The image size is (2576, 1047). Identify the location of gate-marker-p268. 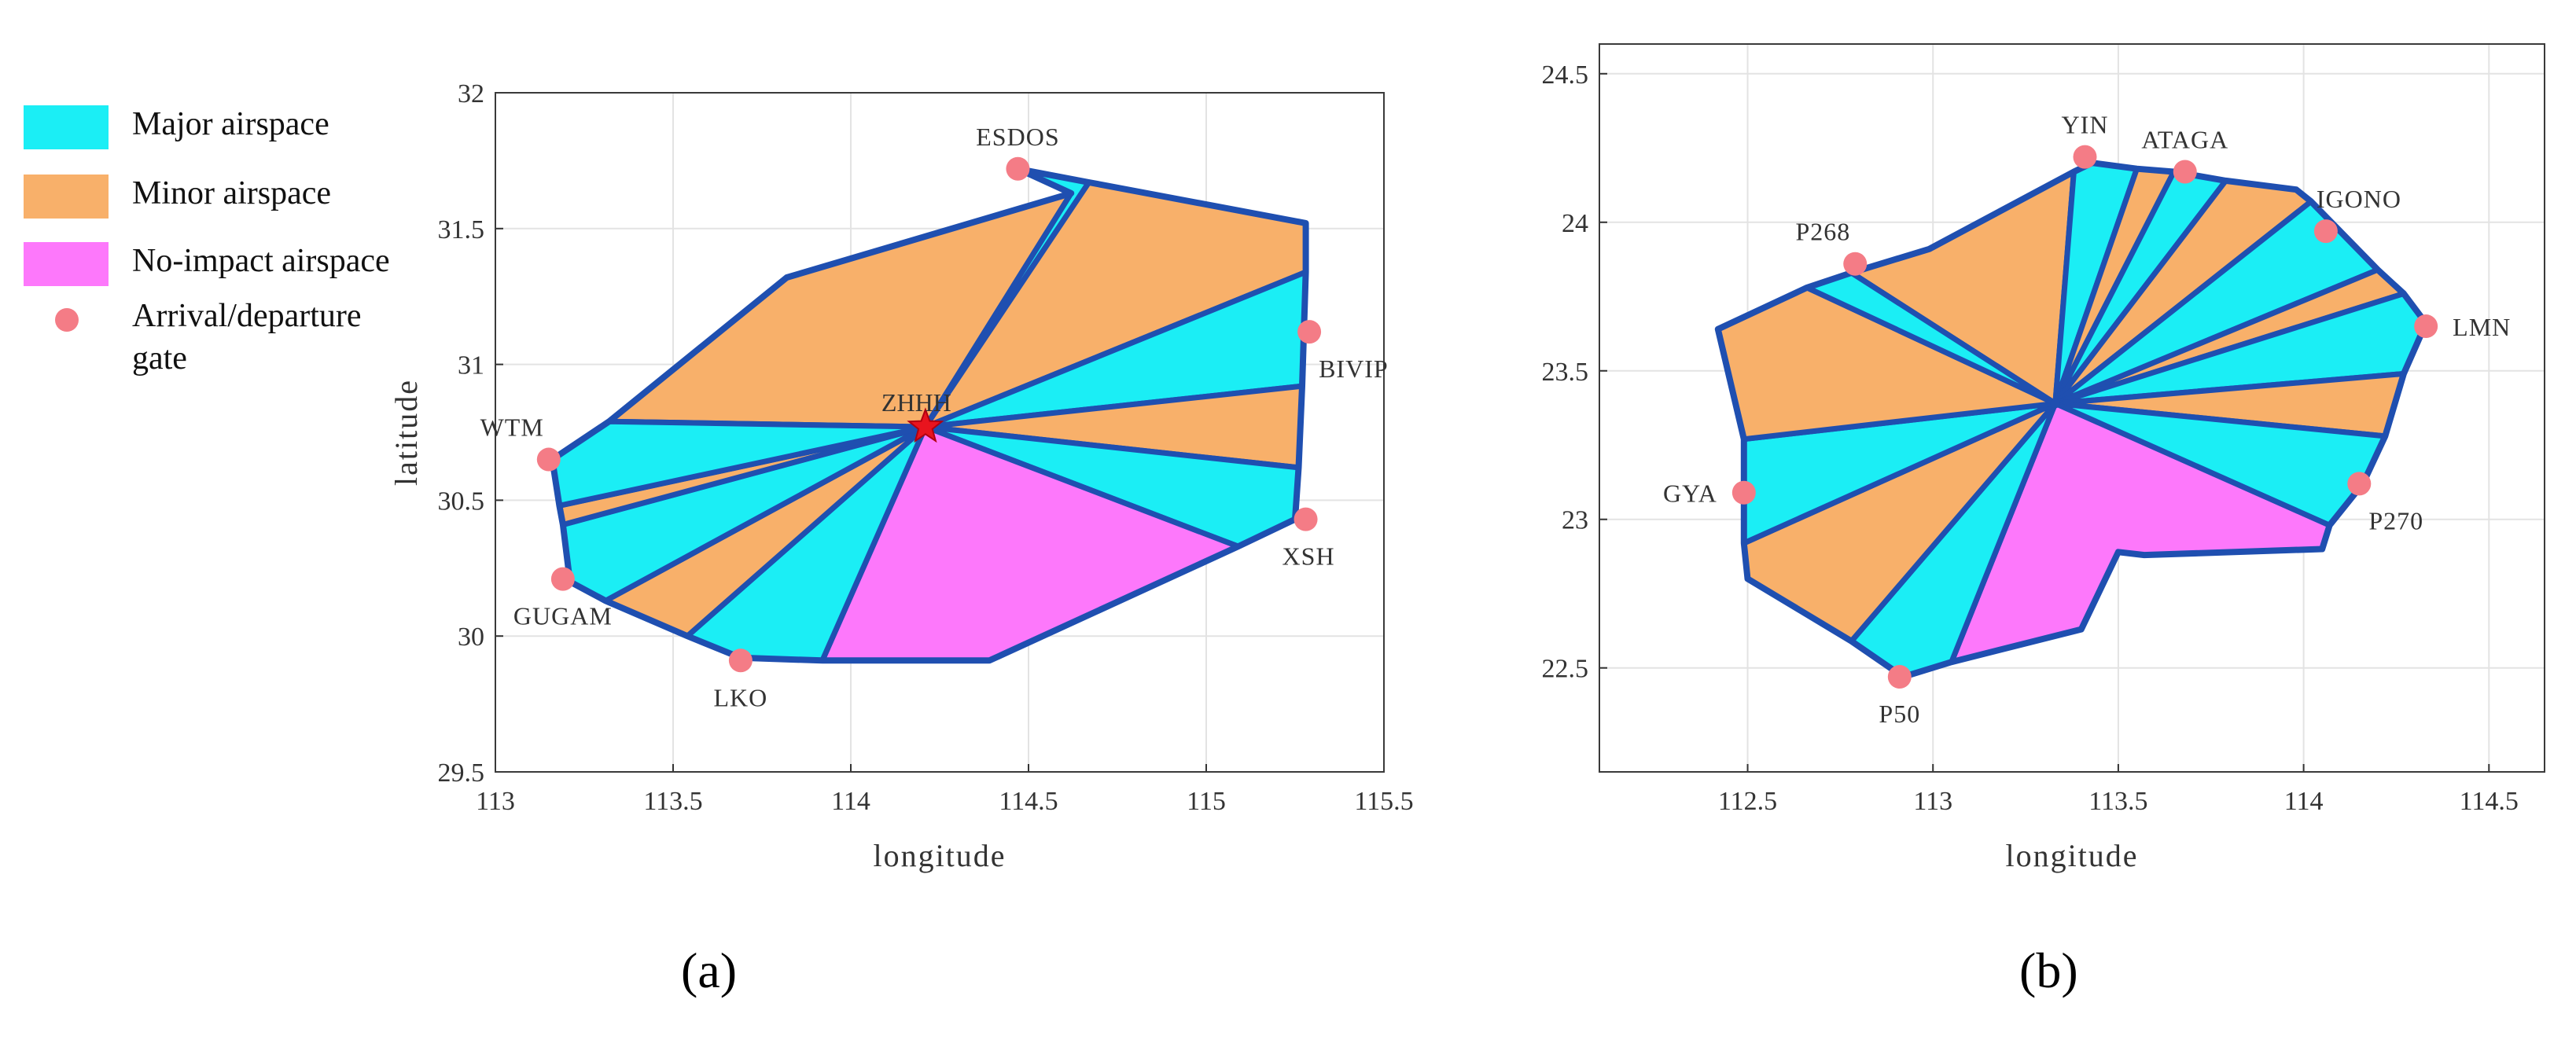
(1856, 264).